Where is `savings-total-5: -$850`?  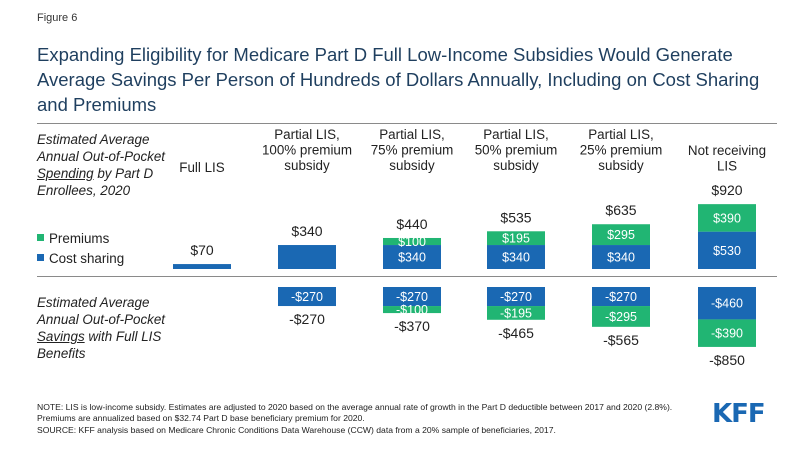 savings-total-5: -$850 is located at coordinates (727, 360).